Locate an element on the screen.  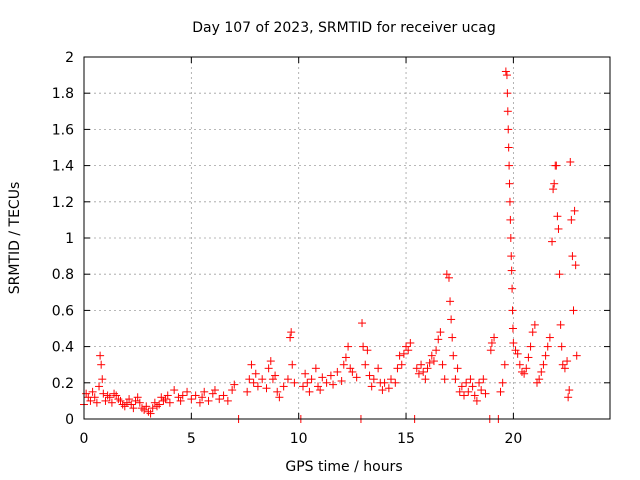
y-tick-label: 0.6 is located at coordinates (63, 311).